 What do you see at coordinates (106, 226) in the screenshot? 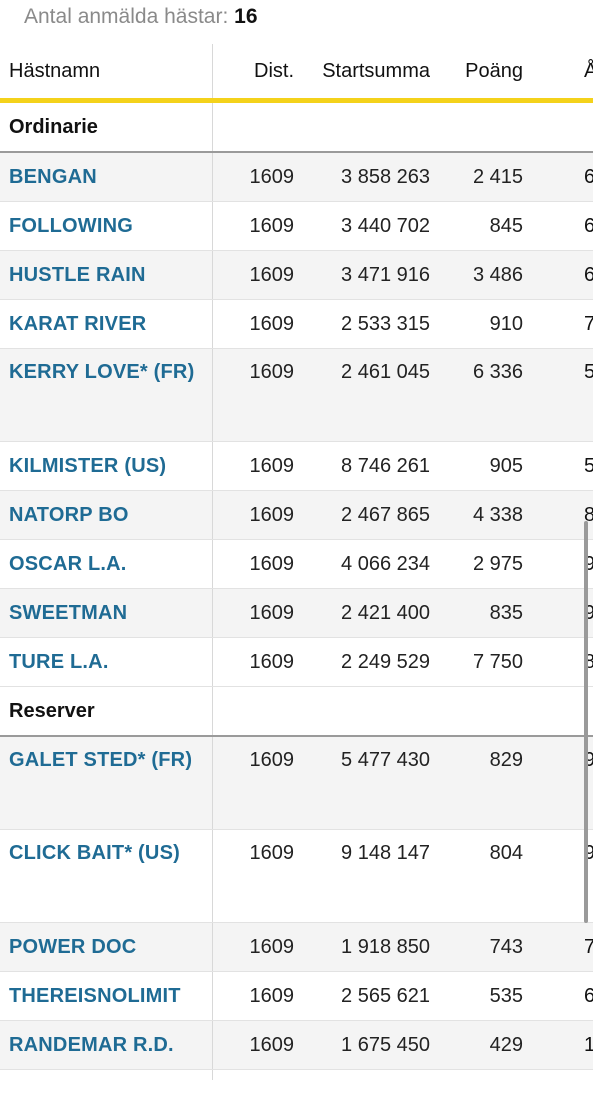
I see `horse-name-link: FOLLOWING` at bounding box center [106, 226].